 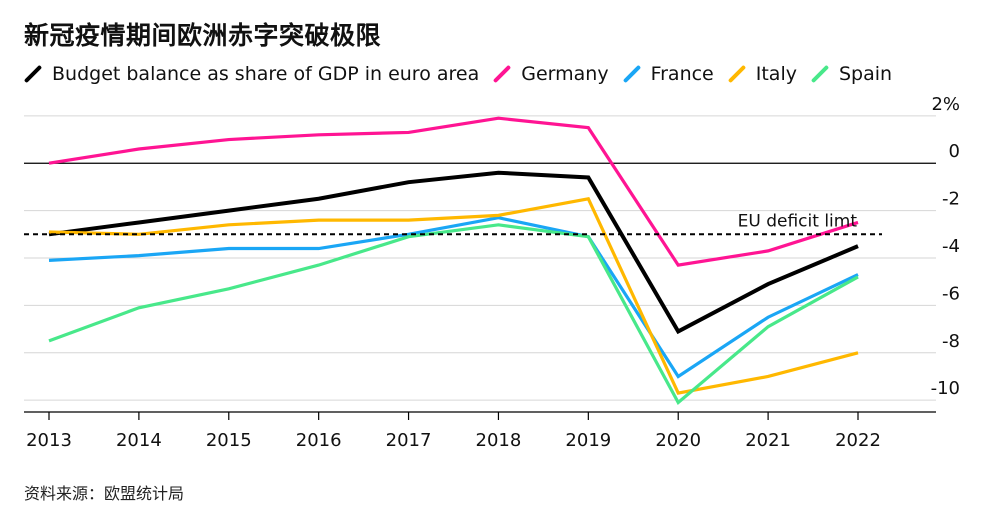 What do you see at coordinates (203, 35) in the screenshot?
I see `chart-title: 新冠疫情期间欧洲赤字突破极限` at bounding box center [203, 35].